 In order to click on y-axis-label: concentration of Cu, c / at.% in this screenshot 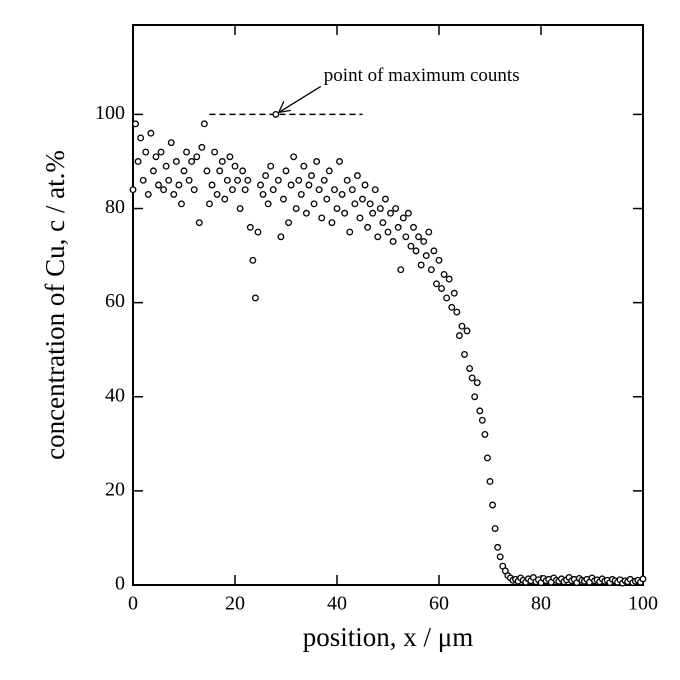, I will do `click(55, 305)`.